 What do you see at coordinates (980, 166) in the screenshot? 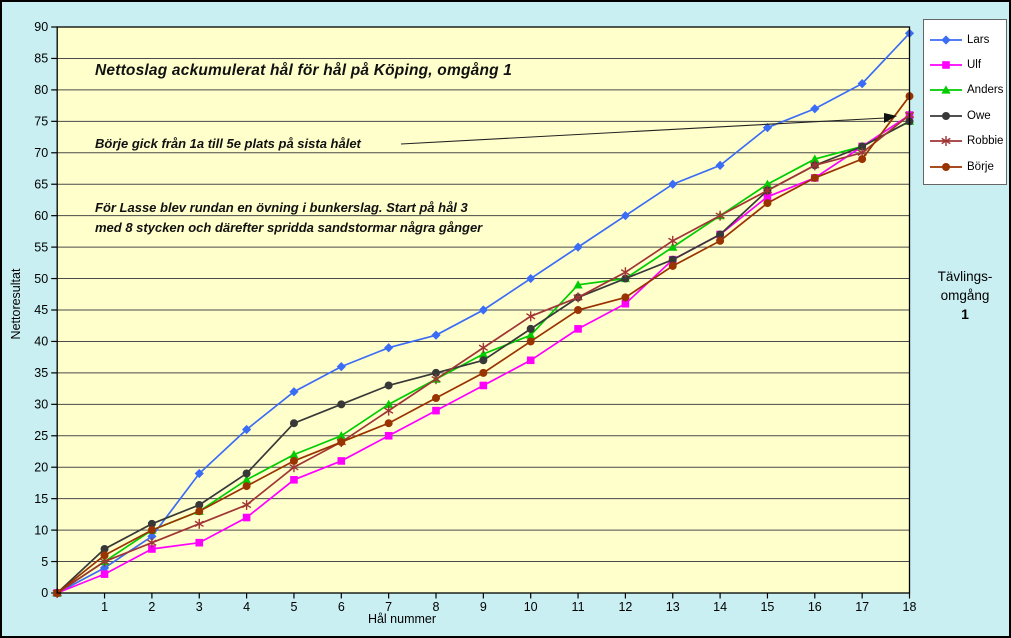
I see `legend-label: Börje` at bounding box center [980, 166].